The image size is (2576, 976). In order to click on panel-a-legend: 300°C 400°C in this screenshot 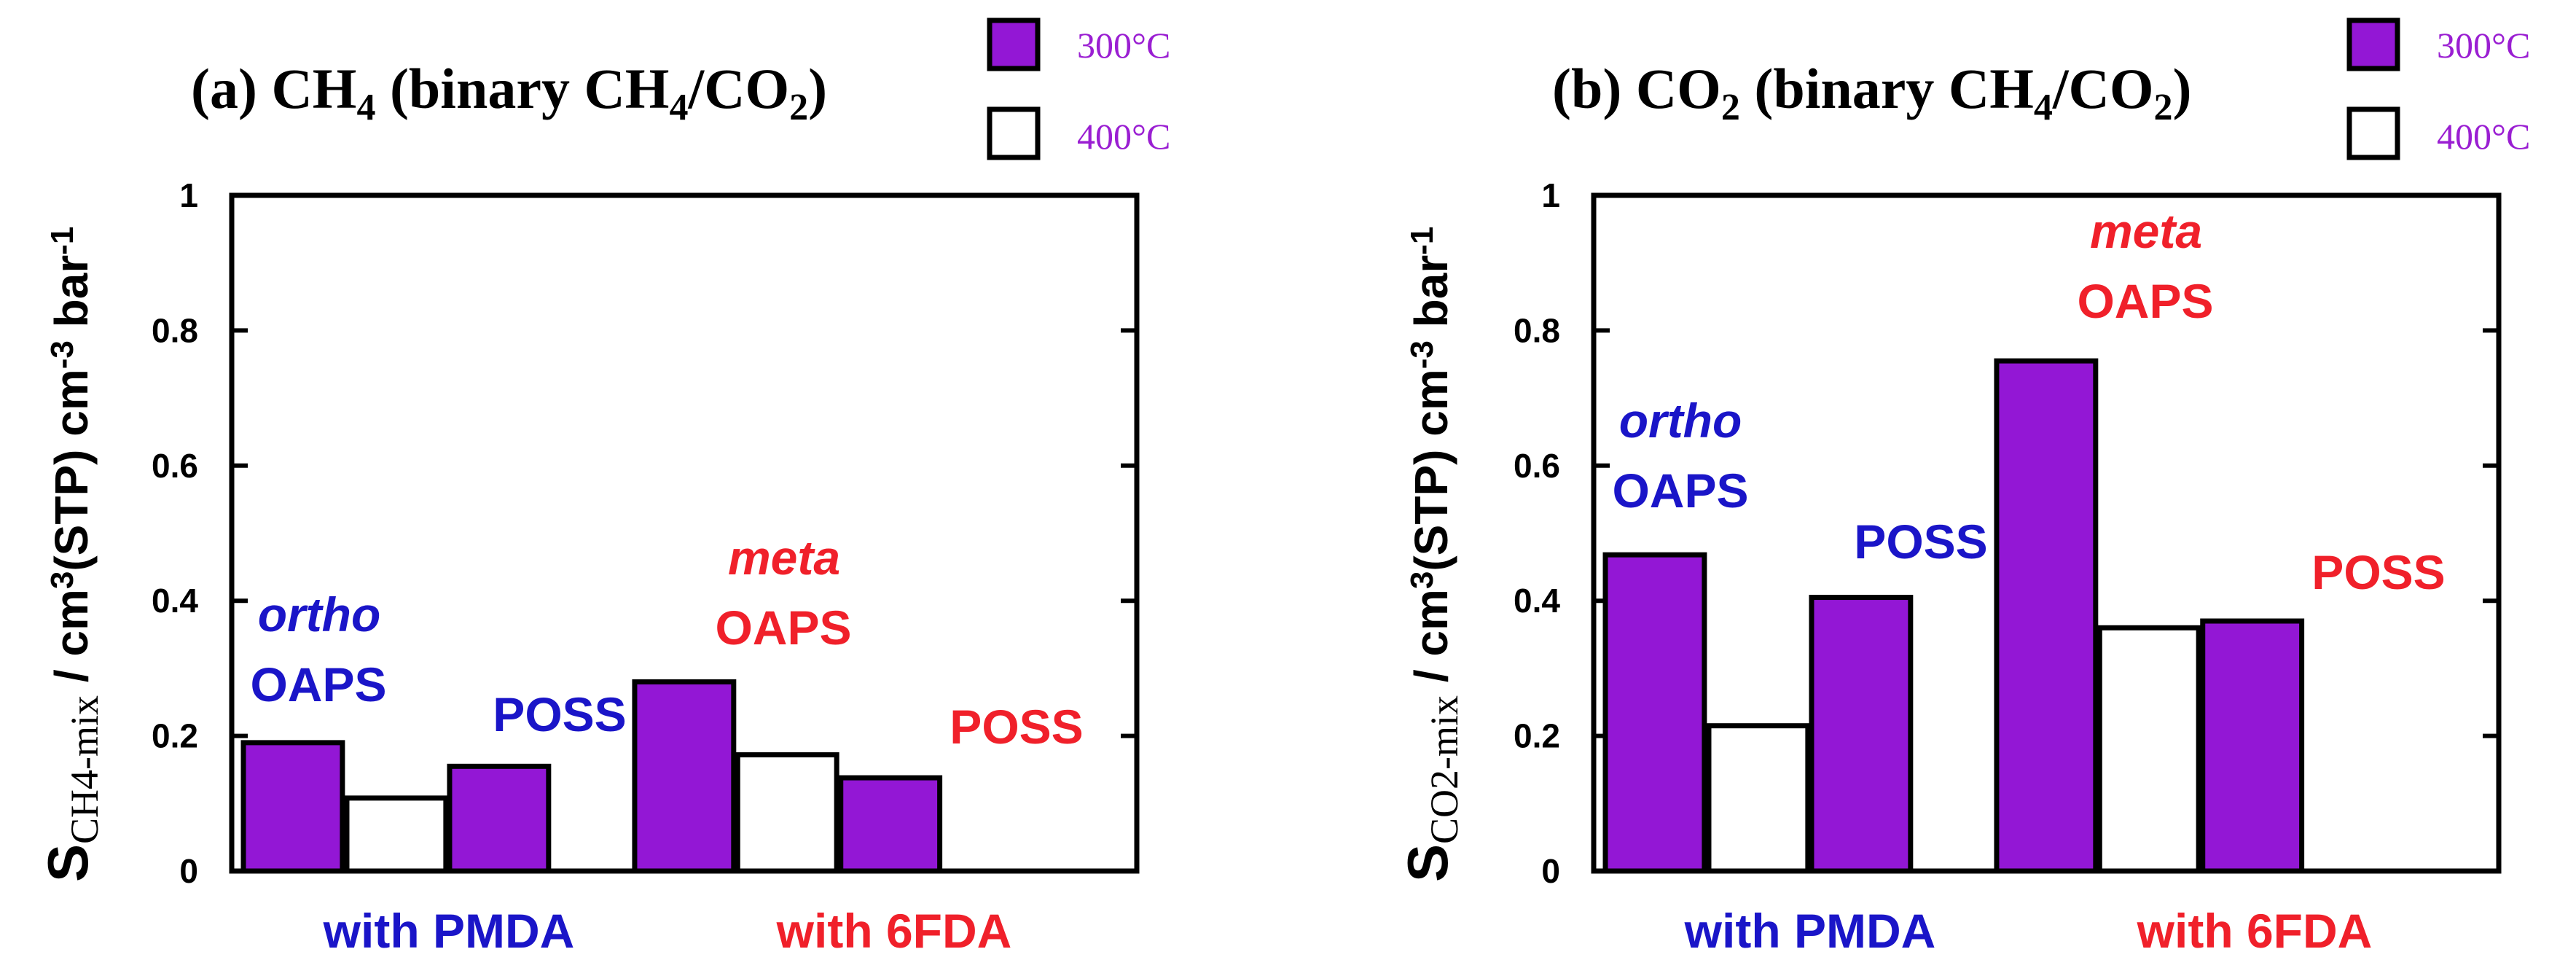, I will do `click(1078, 88)`.